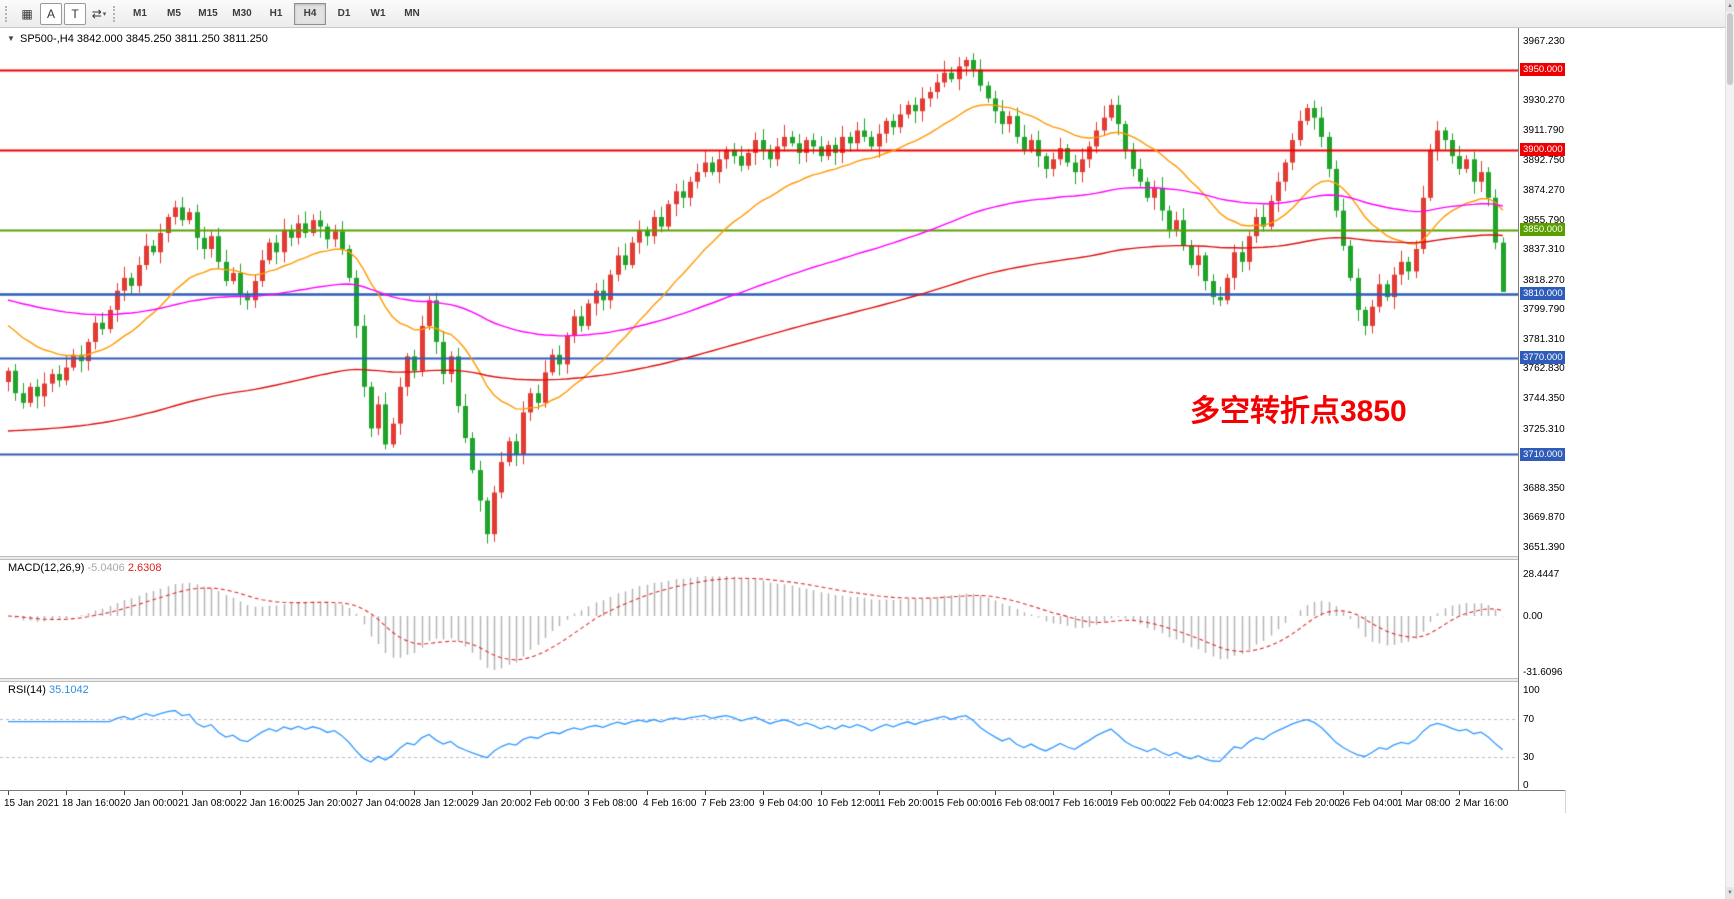 The width and height of the screenshot is (1734, 899). I want to click on timeframe-m5-button: M5, so click(174, 13).